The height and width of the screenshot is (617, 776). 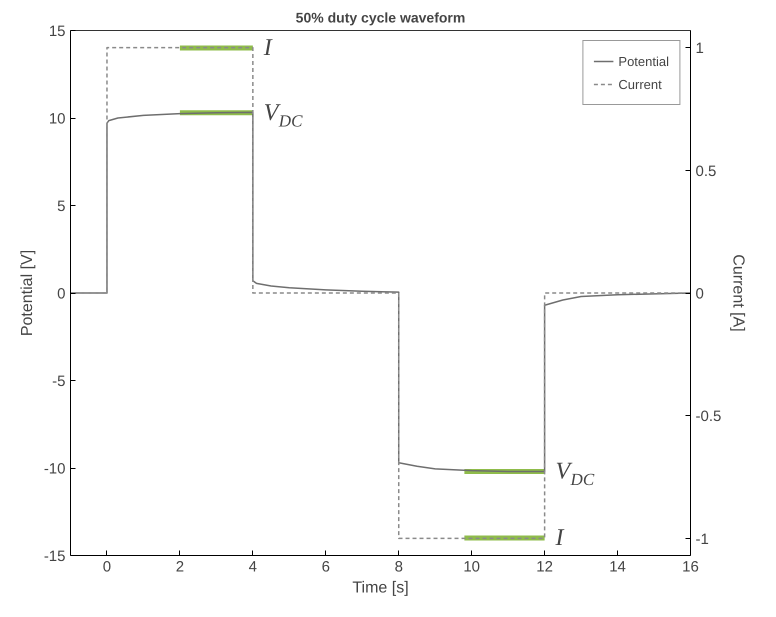 What do you see at coordinates (55, 469) in the screenshot?
I see `y-tick-label: -10` at bounding box center [55, 469].